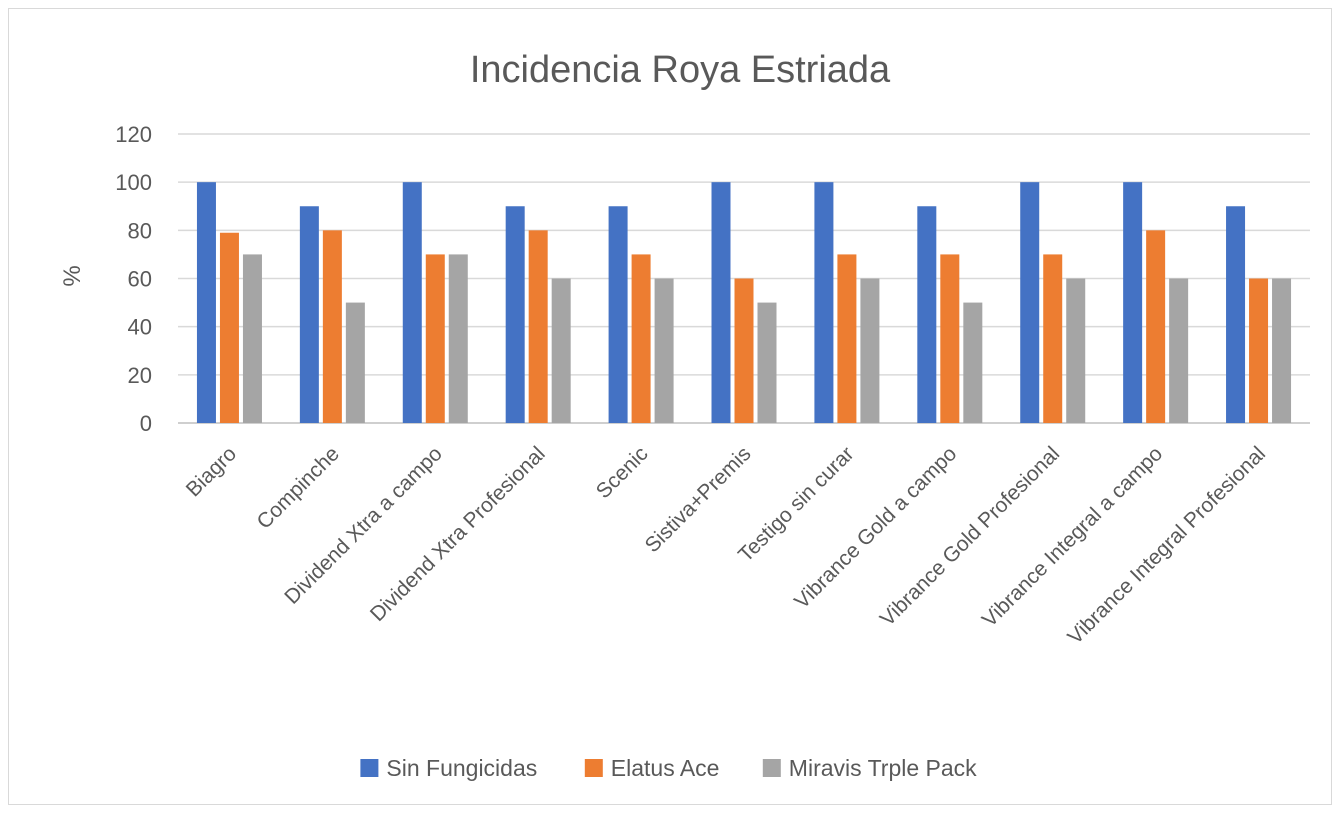 The width and height of the screenshot is (1340, 813). Describe the element at coordinates (133, 182) in the screenshot. I see `y-tick-label: 100` at that location.